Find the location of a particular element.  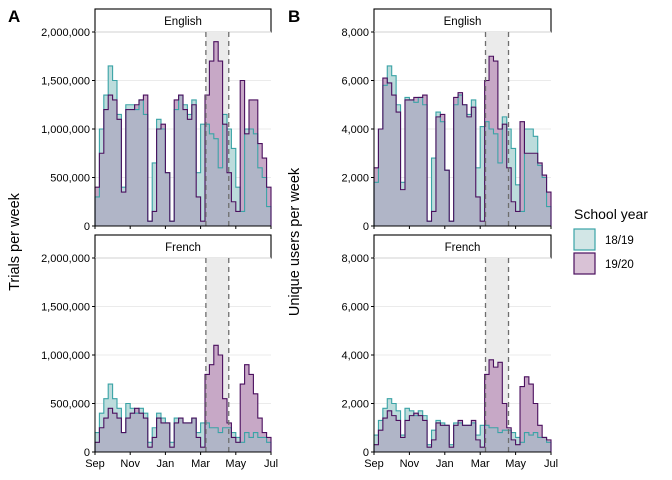

panel-letter-b: B is located at coordinates (294, 16).